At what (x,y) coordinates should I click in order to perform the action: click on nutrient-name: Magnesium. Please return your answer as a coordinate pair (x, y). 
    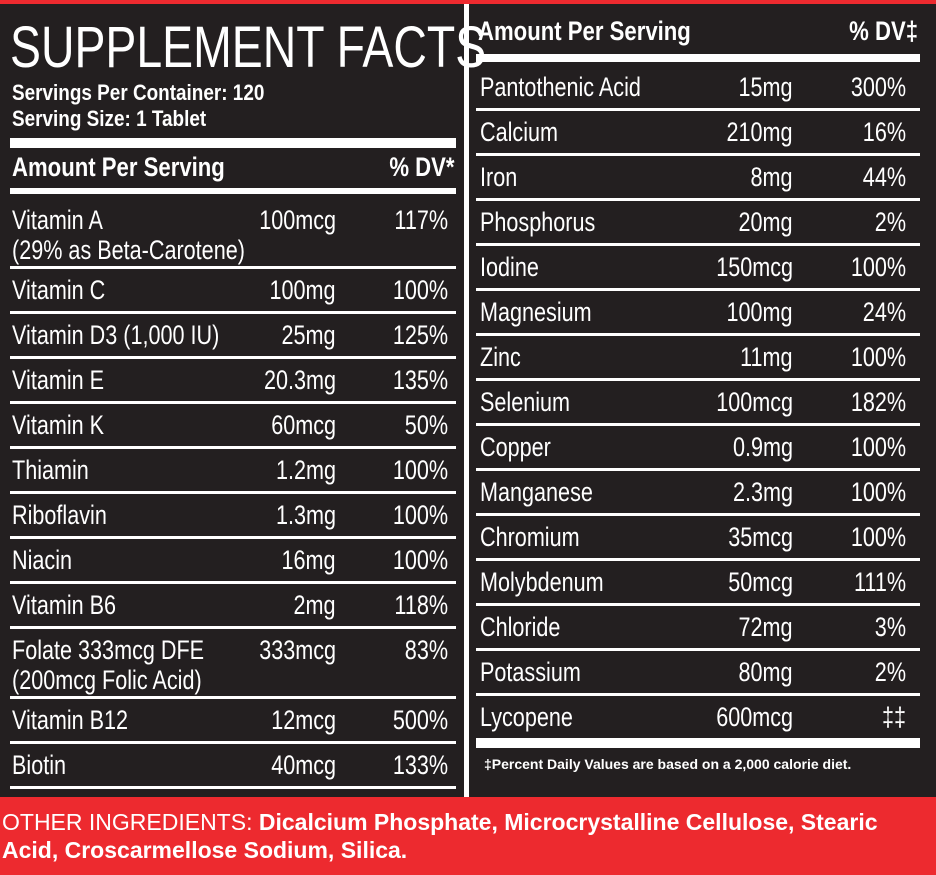
    Looking at the image, I should click on (536, 312).